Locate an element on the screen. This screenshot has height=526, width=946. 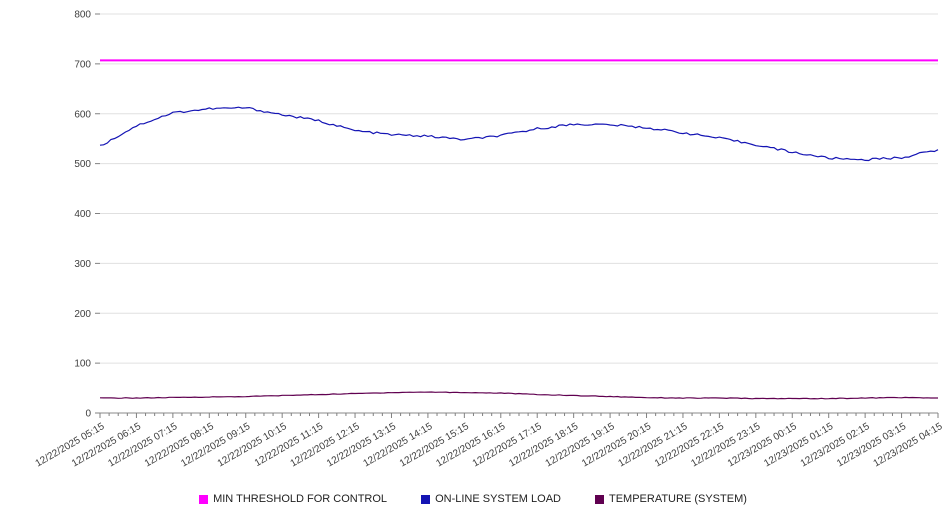
legend-item-temperature: TEMPERATURE (SYSTEM) is located at coordinates (670, 499).